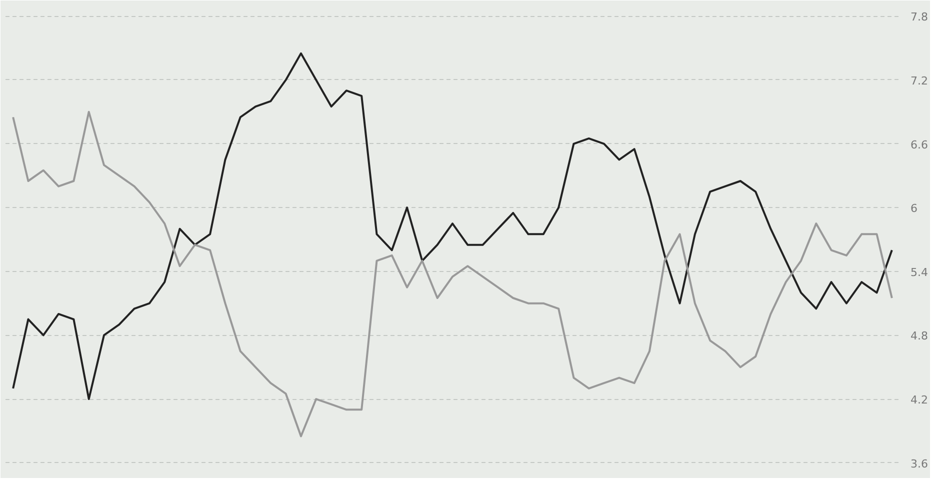 The image size is (938, 485). Describe the element at coordinates (919, 463) in the screenshot. I see `y-tick-label: 3.6` at that location.